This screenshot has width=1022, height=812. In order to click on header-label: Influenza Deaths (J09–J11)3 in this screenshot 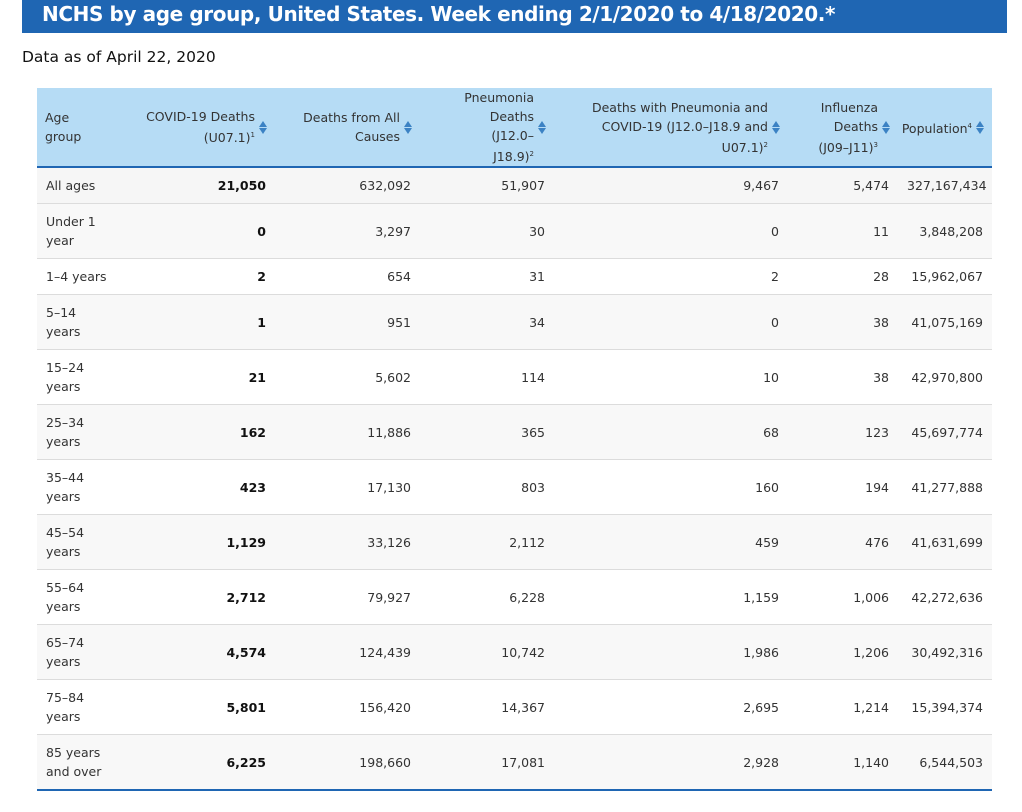, I will do `click(848, 127)`.